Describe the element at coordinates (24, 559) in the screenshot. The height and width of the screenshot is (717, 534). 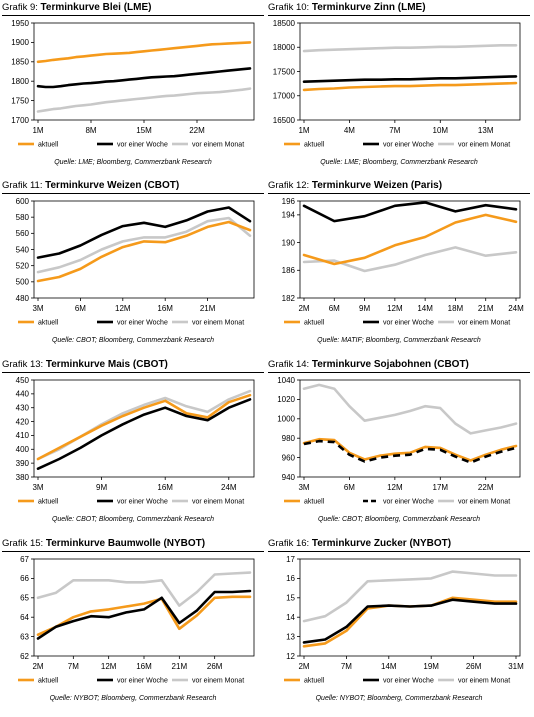
I see `y-tick-label: 67` at that location.